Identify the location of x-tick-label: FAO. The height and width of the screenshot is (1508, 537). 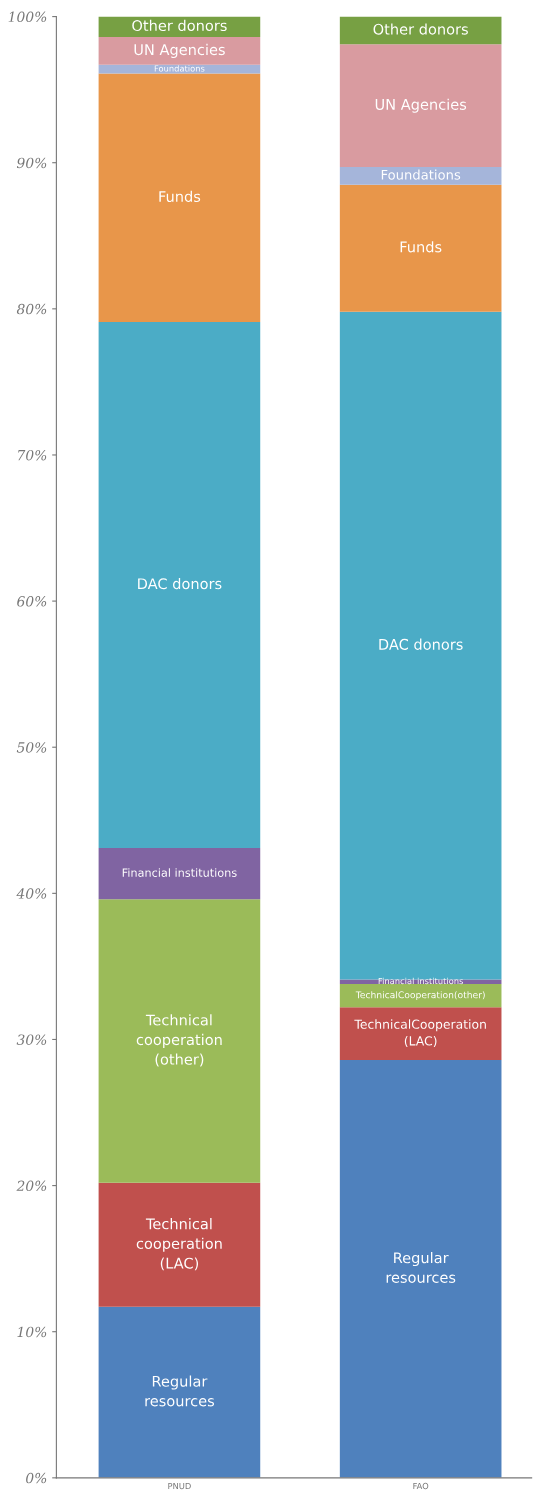
(421, 1486).